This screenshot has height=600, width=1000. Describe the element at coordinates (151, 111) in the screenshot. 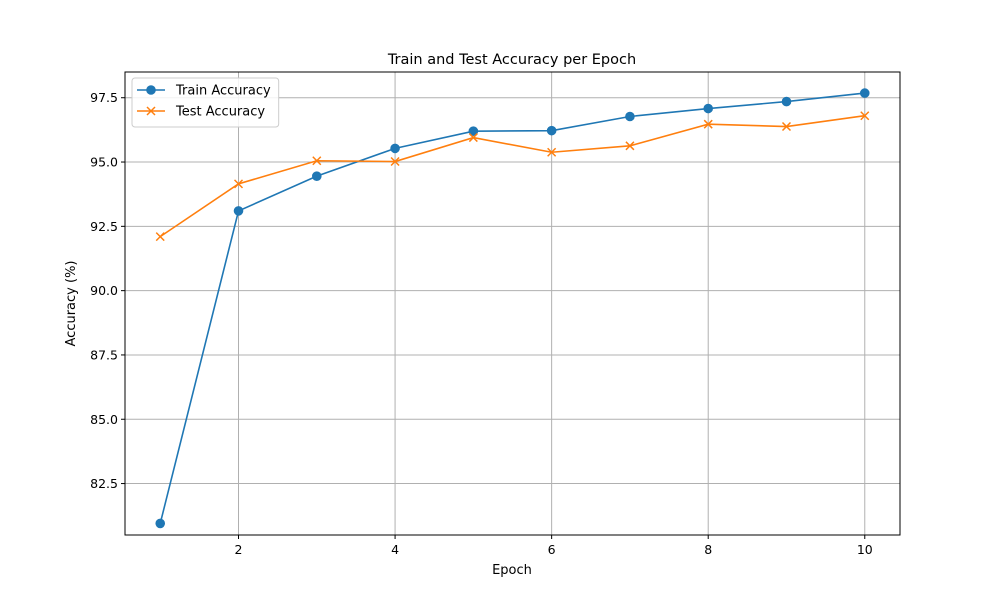

I see `test-accuracy-legend-marker` at that location.